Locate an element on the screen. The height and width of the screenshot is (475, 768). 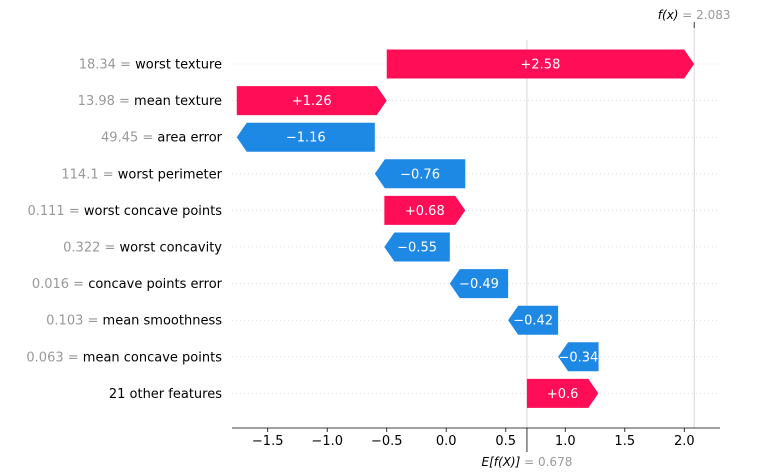
feature-name: mean texture is located at coordinates (178, 101).